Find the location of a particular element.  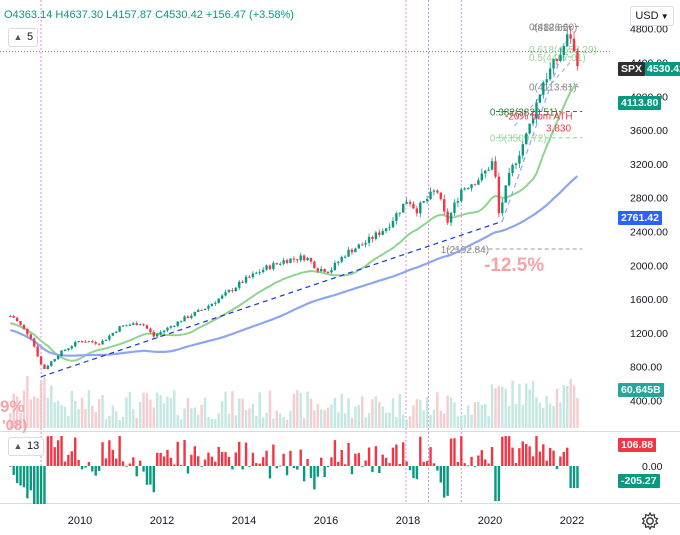

chart-grid is located at coordinates (340, 467).